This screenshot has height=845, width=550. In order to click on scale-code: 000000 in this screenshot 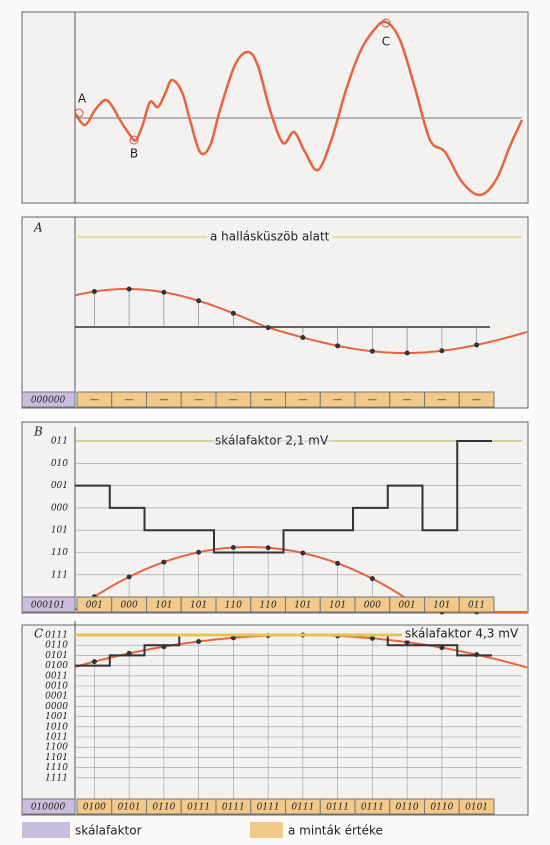, I will do `click(48, 401)`.